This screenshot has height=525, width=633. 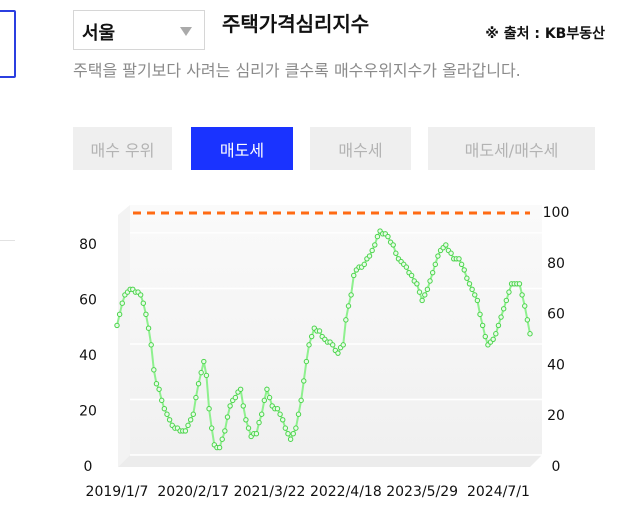 I want to click on y-tick-label: 40, so click(x=88, y=356).